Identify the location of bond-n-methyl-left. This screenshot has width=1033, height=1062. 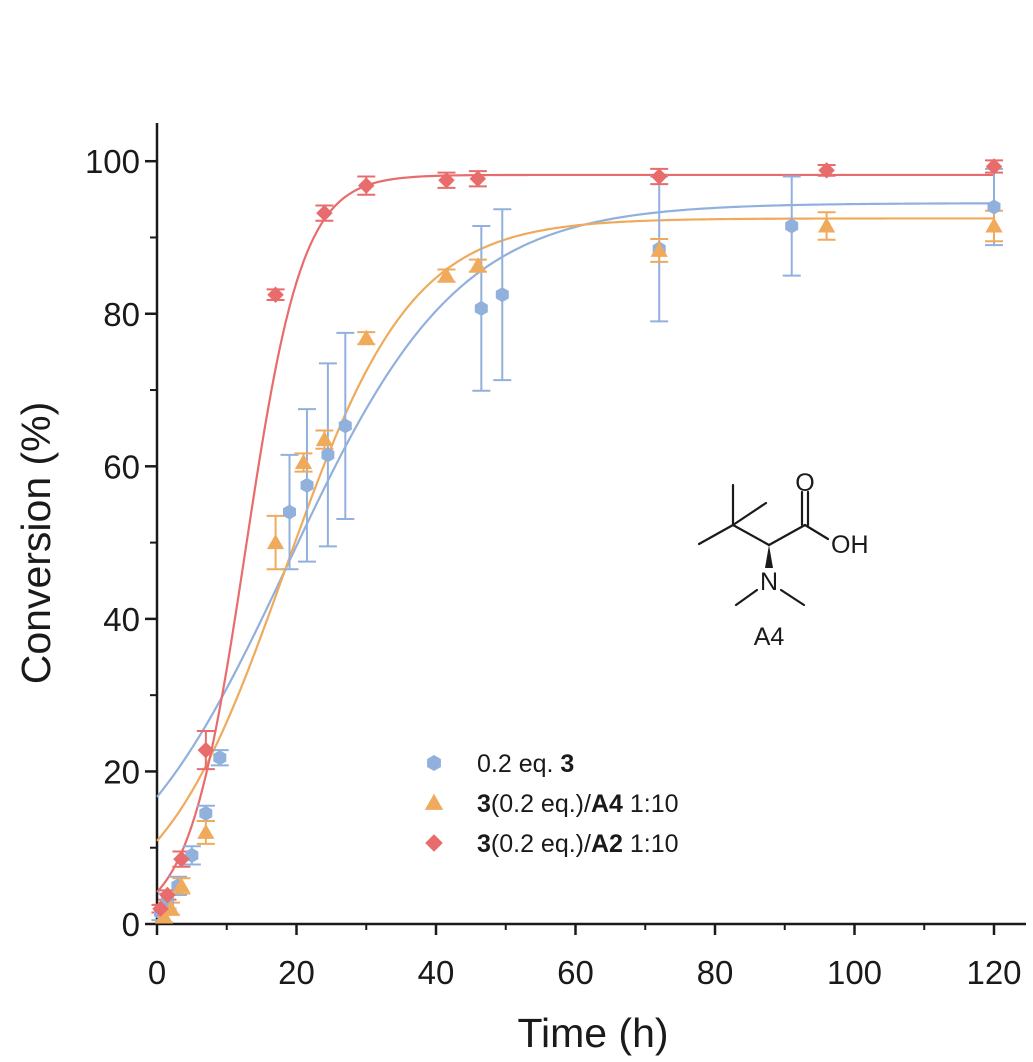
(746, 597).